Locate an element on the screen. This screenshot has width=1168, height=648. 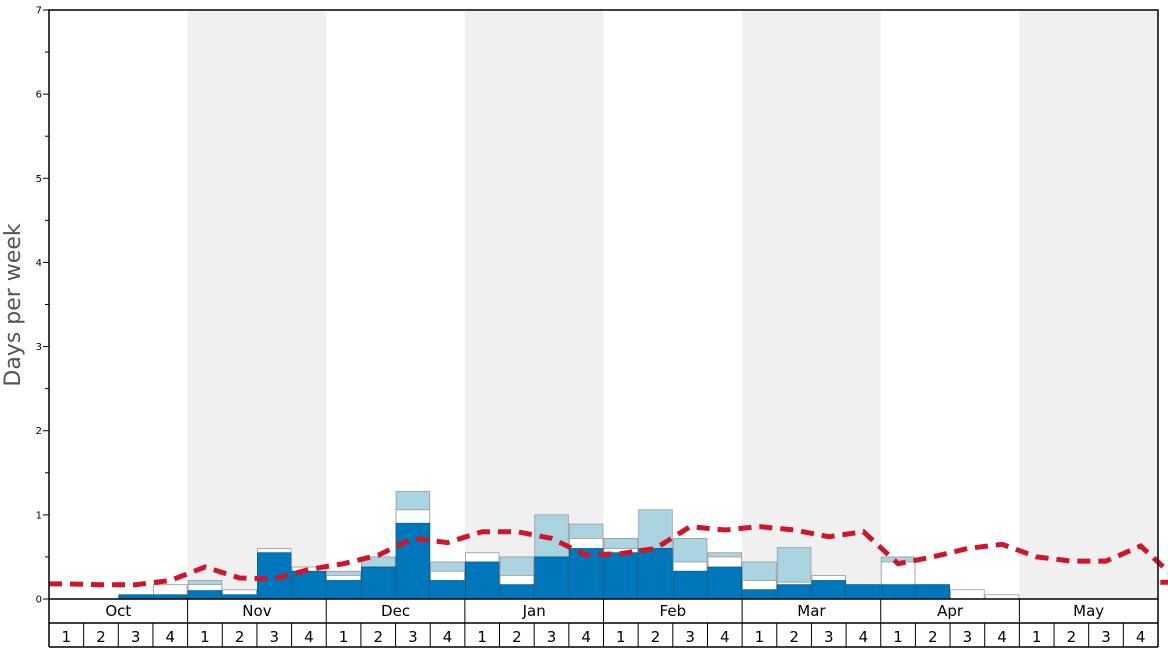
y-axis-label: Days per week is located at coordinates (13, 304).